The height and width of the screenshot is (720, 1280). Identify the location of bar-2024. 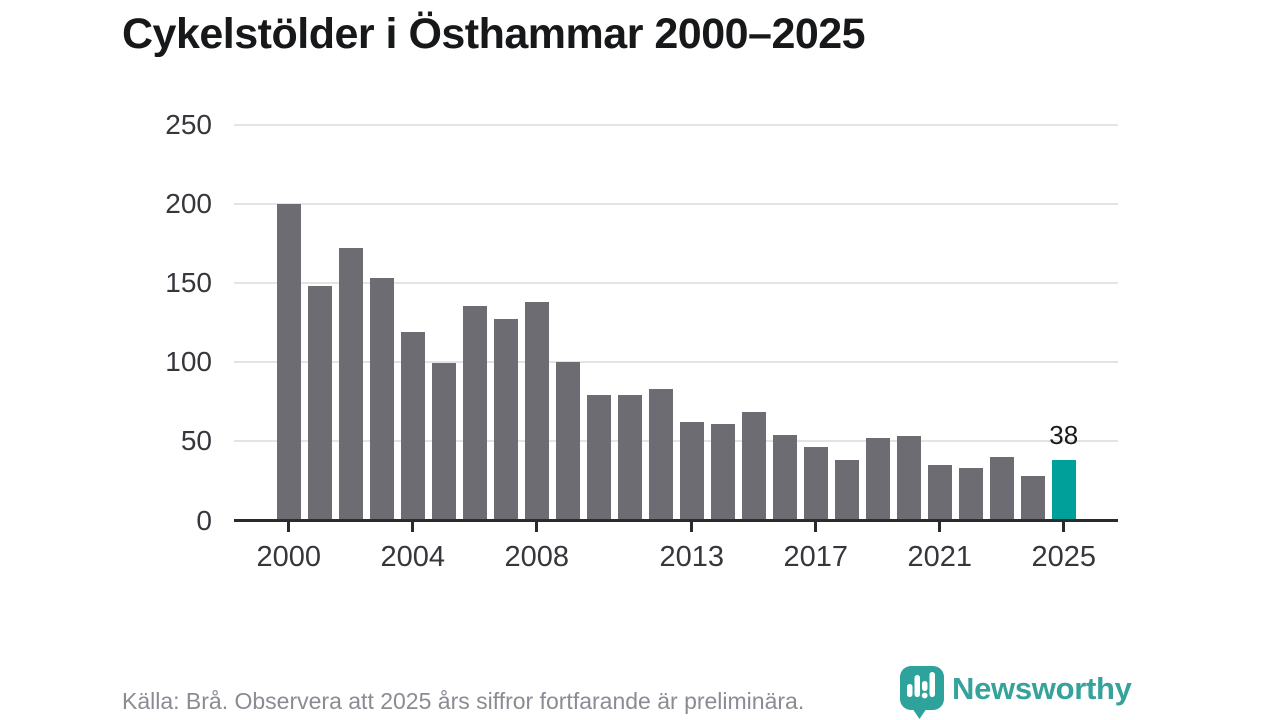
(1033, 497).